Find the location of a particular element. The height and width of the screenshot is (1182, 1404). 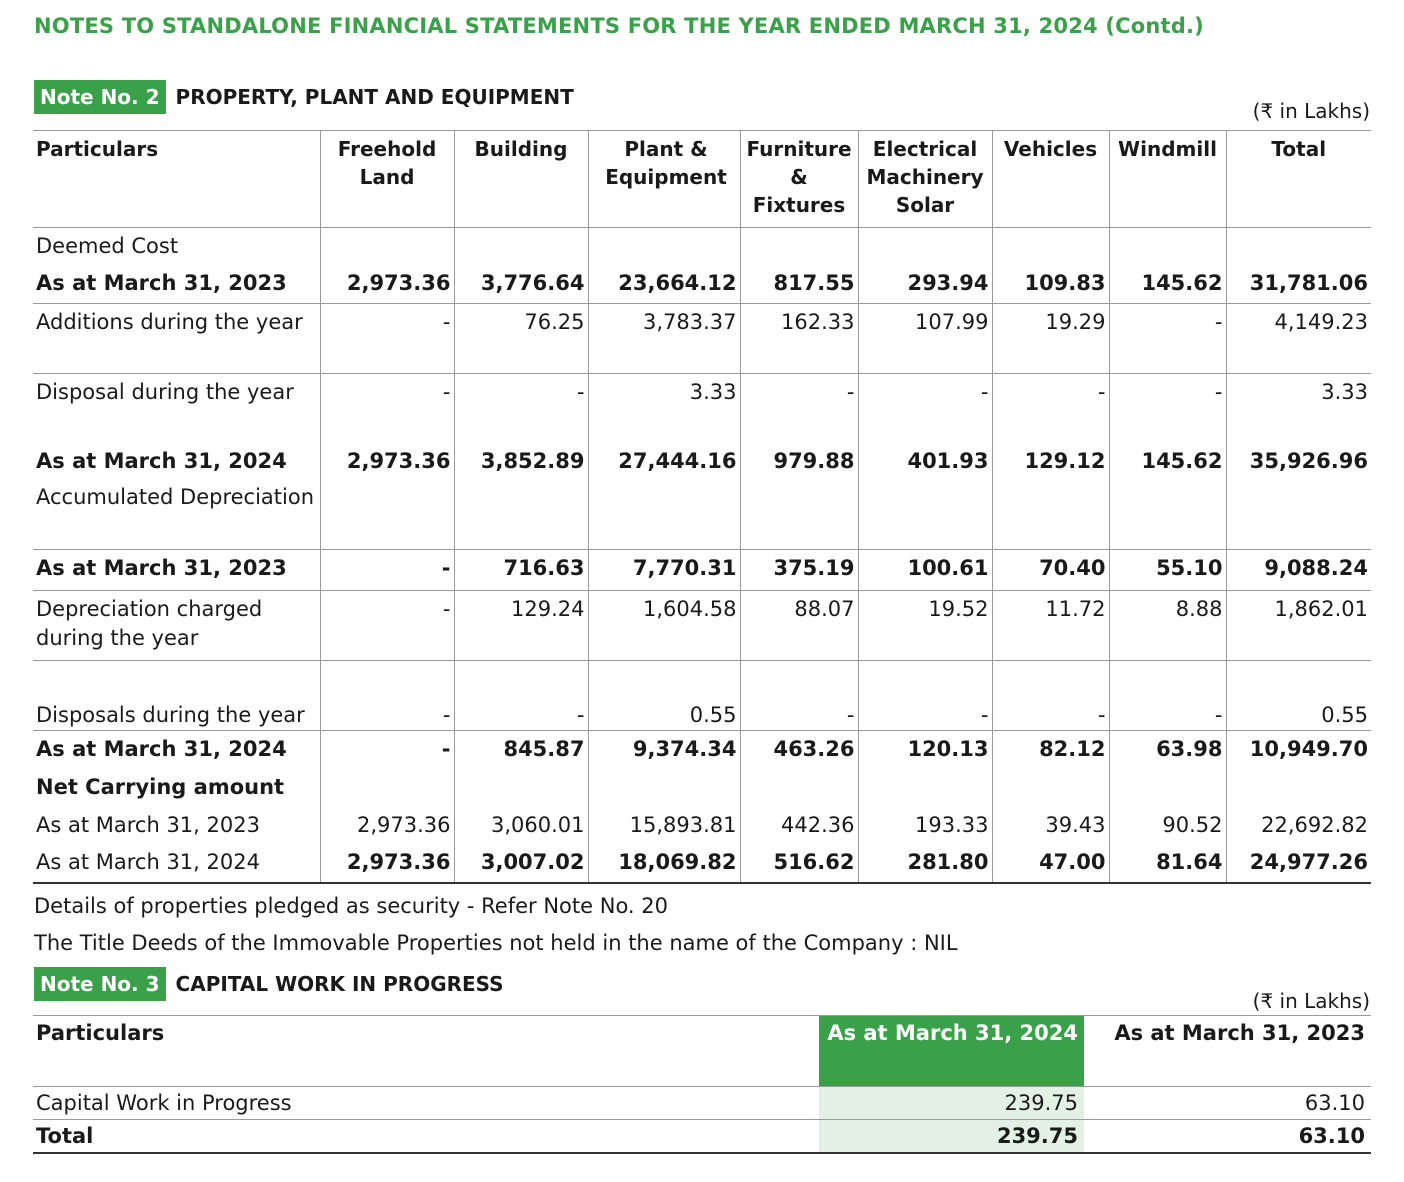

cwip-value-2023: 63.10 is located at coordinates (1227, 1103).